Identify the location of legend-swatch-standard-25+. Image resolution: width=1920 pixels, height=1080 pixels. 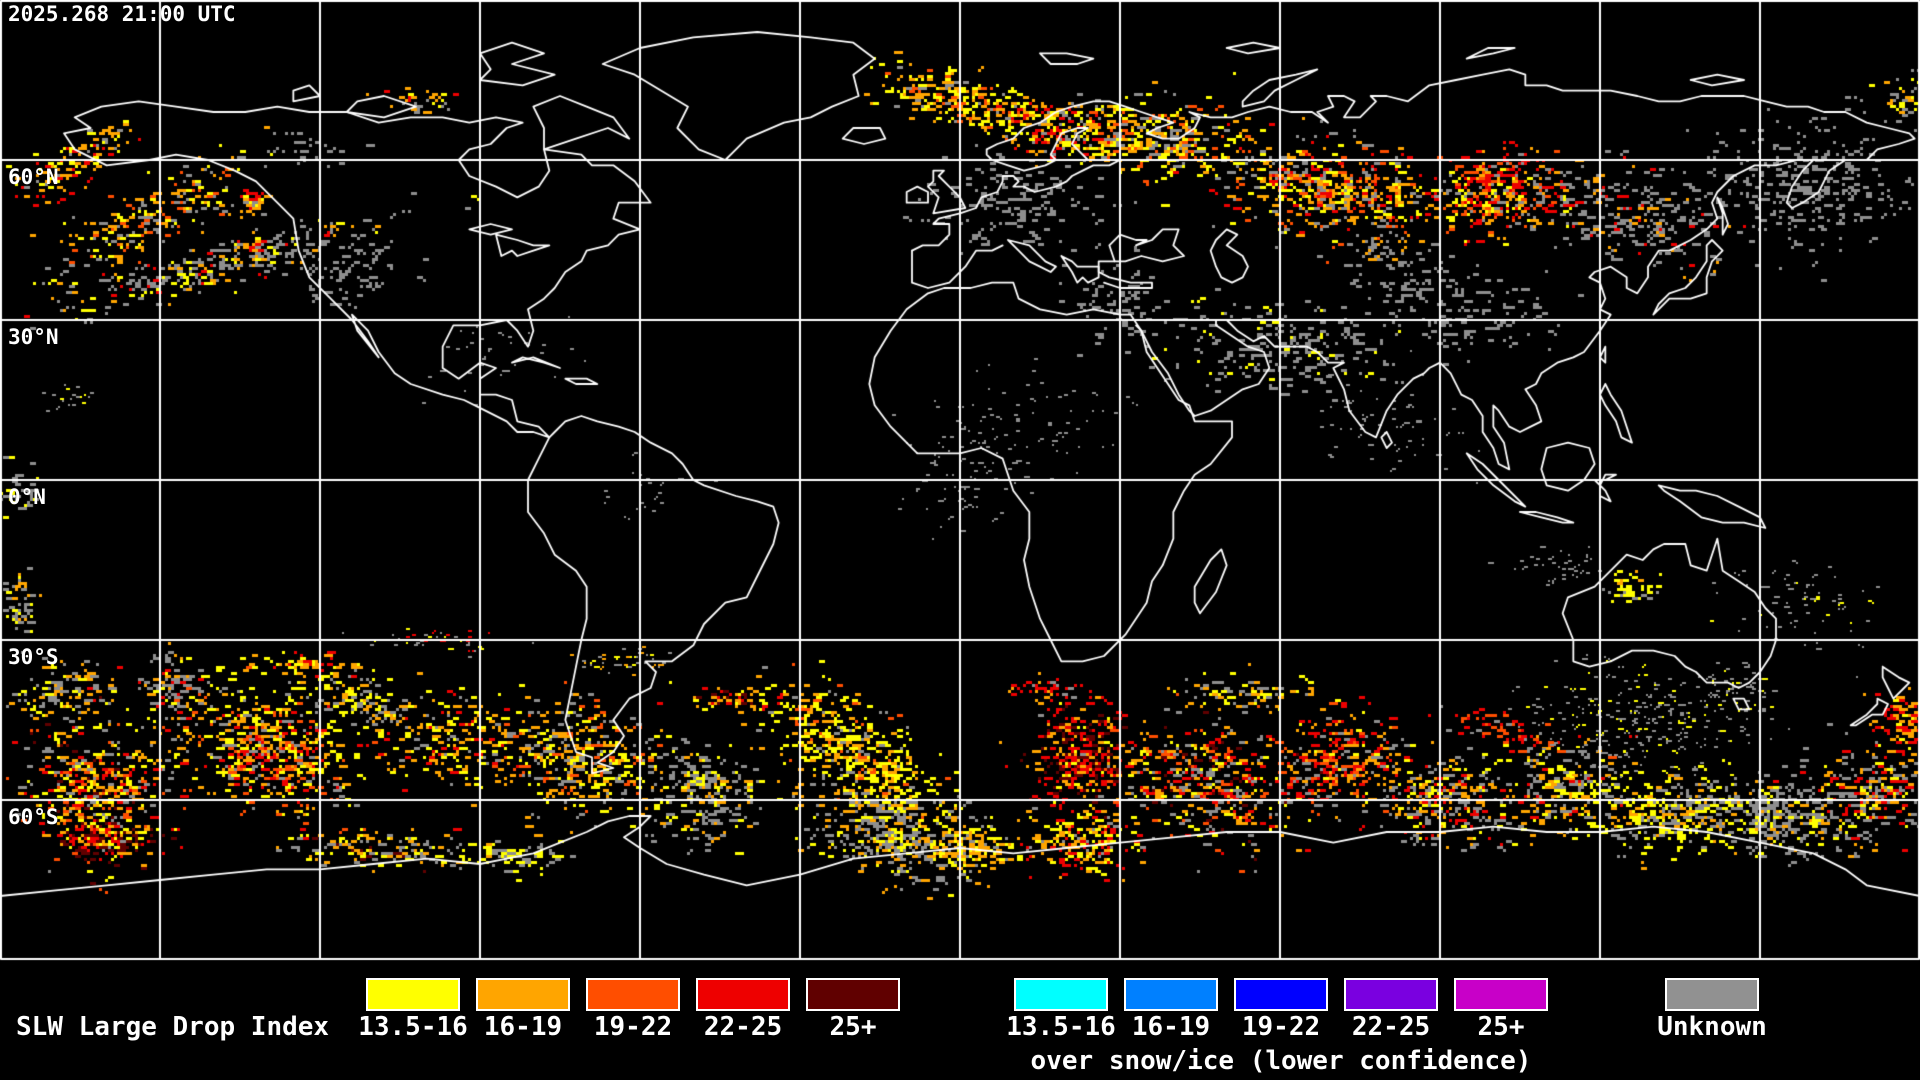
(853, 994).